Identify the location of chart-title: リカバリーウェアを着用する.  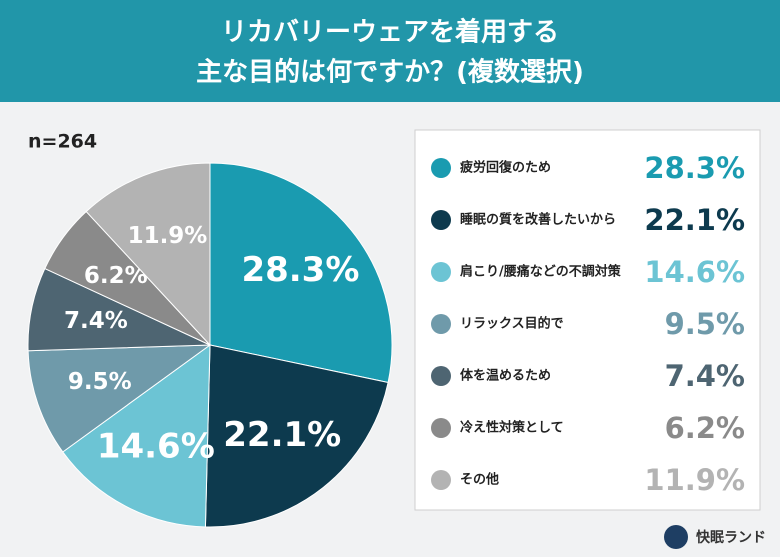
(390, 32).